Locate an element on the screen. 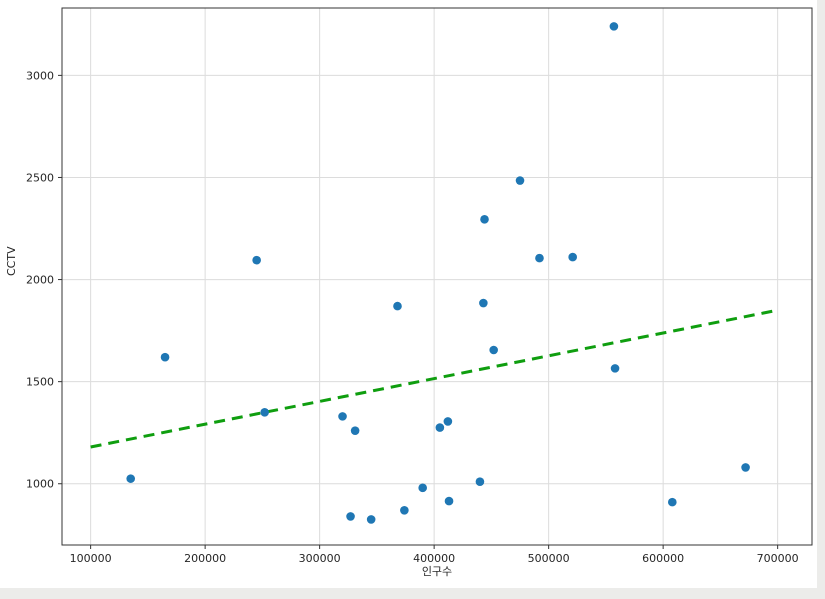 This screenshot has height=599, width=825. x-tick-label: 200000 is located at coordinates (205, 558).